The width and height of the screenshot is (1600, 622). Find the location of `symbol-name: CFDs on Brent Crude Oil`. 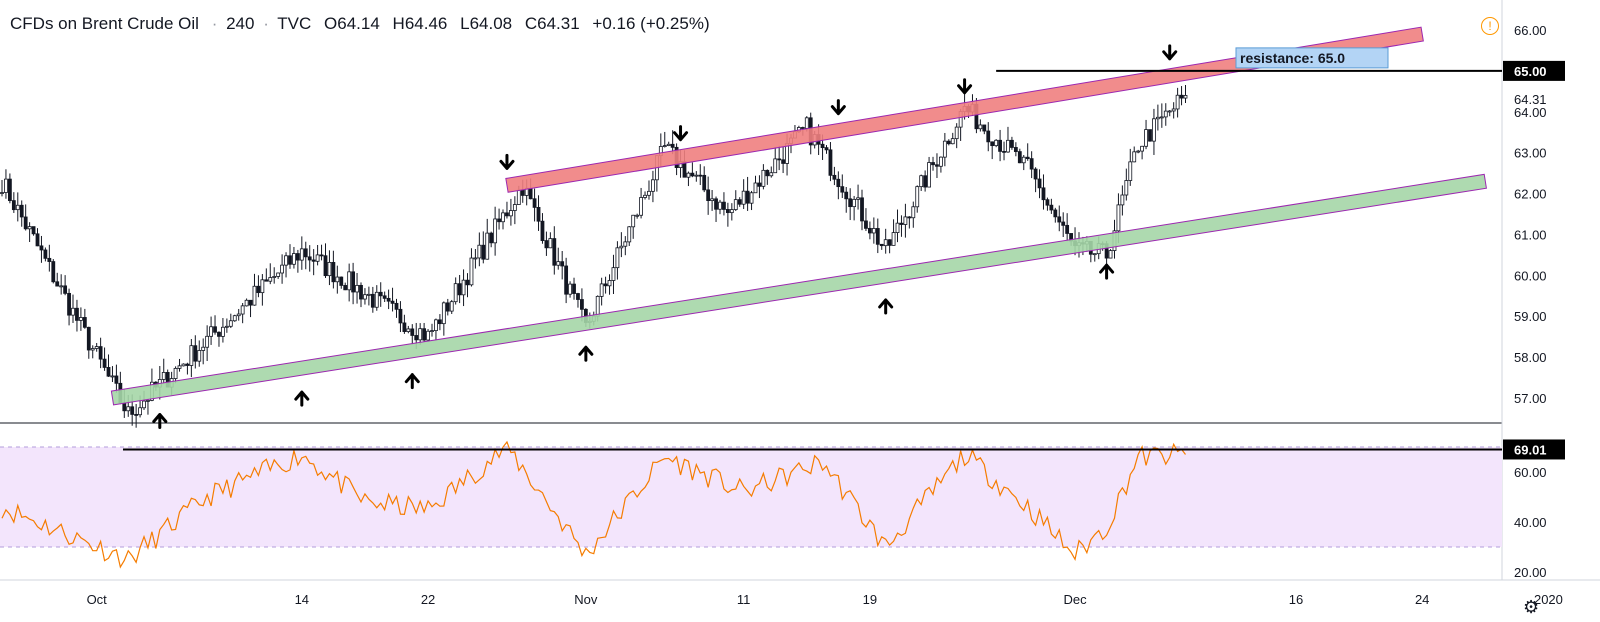

symbol-name: CFDs on Brent Crude Oil is located at coordinates (104, 23).